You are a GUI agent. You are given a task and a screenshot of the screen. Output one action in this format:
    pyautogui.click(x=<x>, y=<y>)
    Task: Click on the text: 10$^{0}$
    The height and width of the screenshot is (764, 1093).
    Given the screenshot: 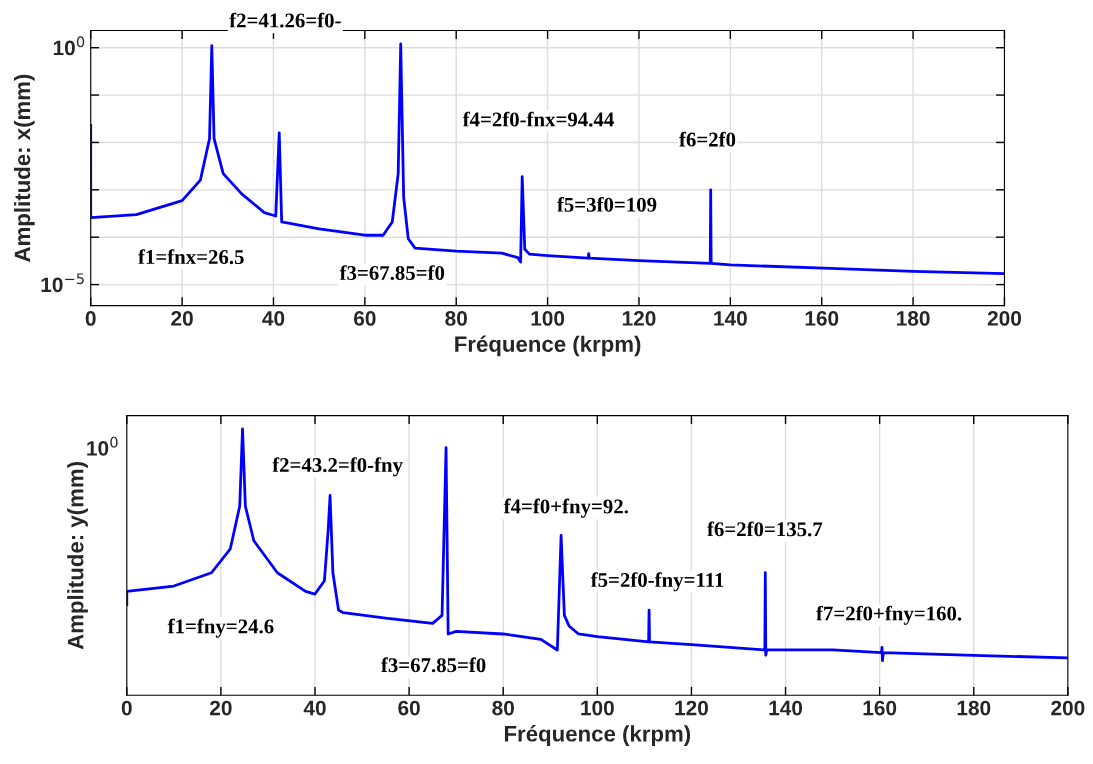 What is the action you would take?
    pyautogui.click(x=102, y=446)
    